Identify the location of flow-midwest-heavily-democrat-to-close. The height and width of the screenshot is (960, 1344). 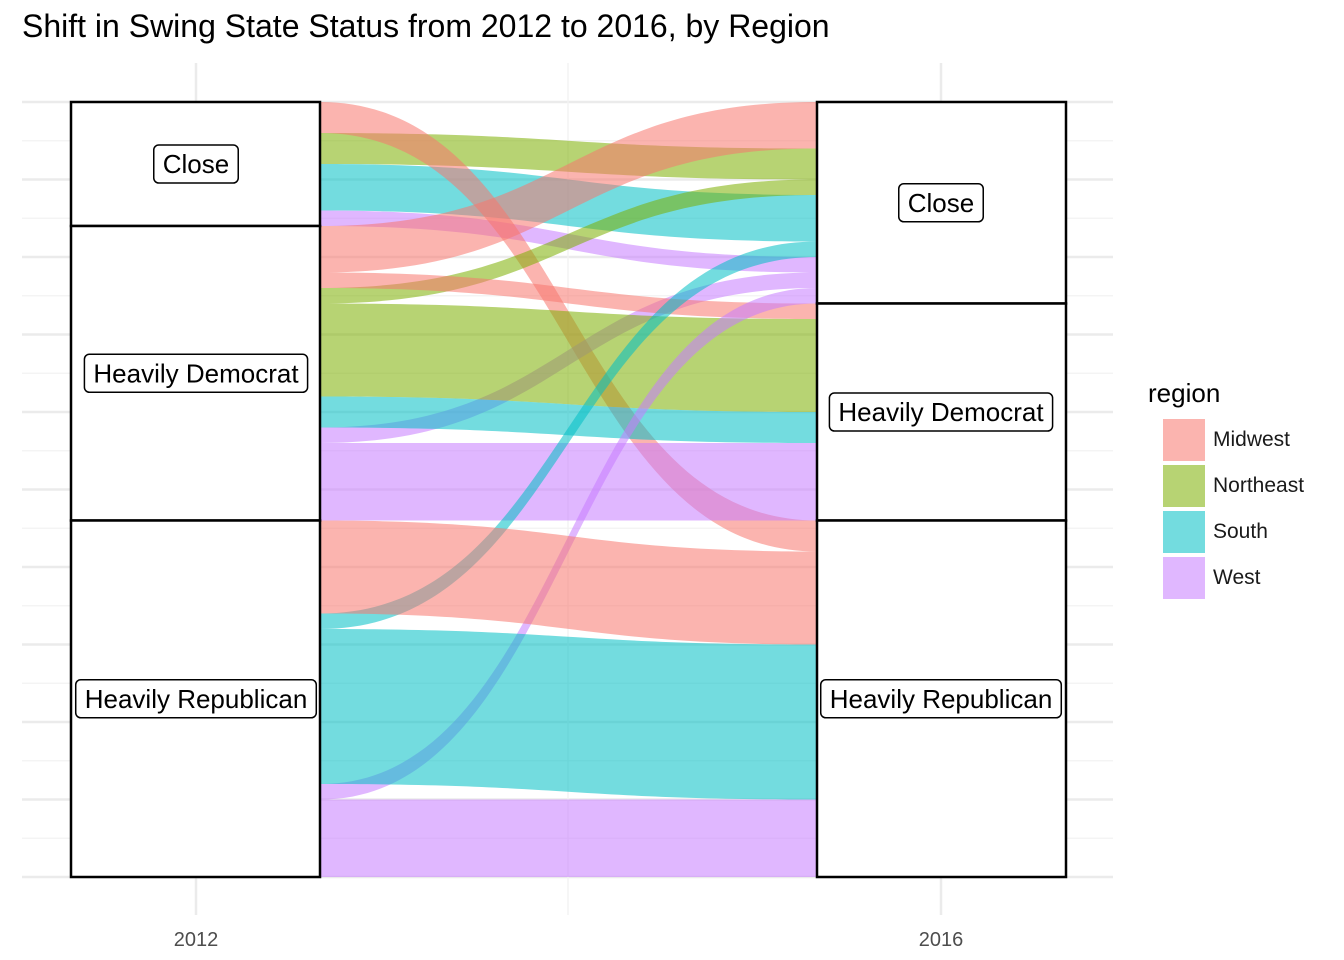
(568, 187).